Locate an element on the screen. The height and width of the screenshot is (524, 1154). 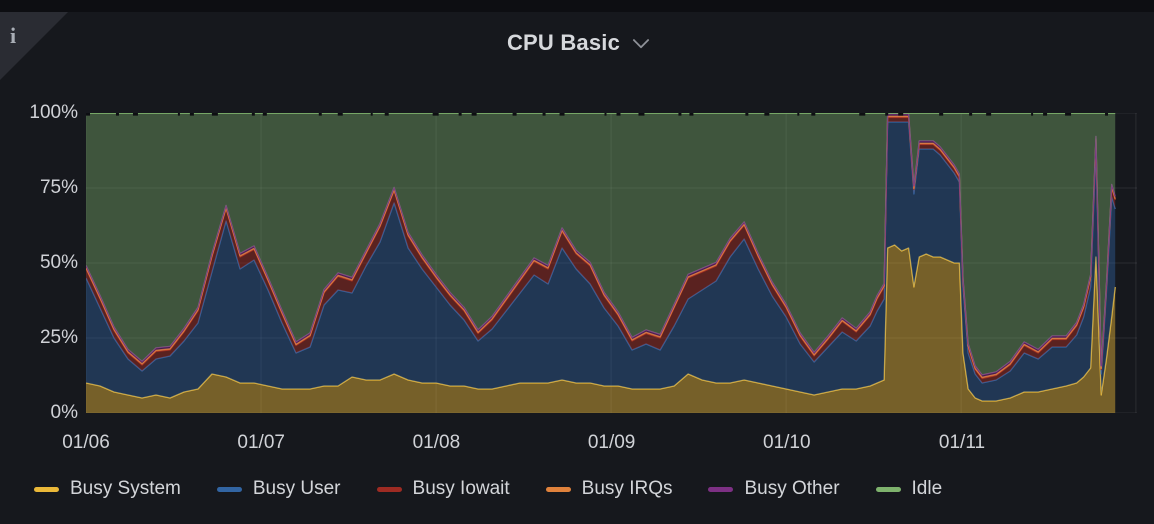
x-tick-label: 01/06 is located at coordinates (86, 442).